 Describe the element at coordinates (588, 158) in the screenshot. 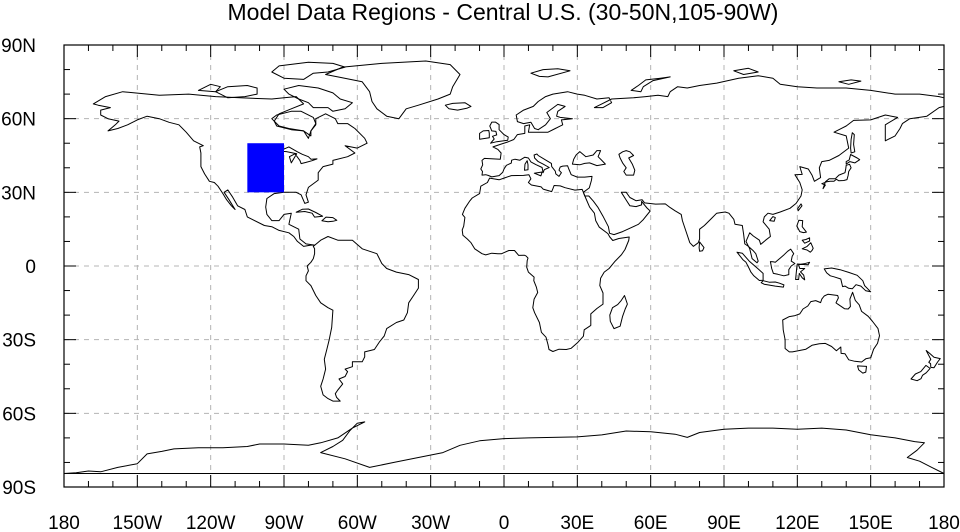

I see `black-sea-coastline` at that location.